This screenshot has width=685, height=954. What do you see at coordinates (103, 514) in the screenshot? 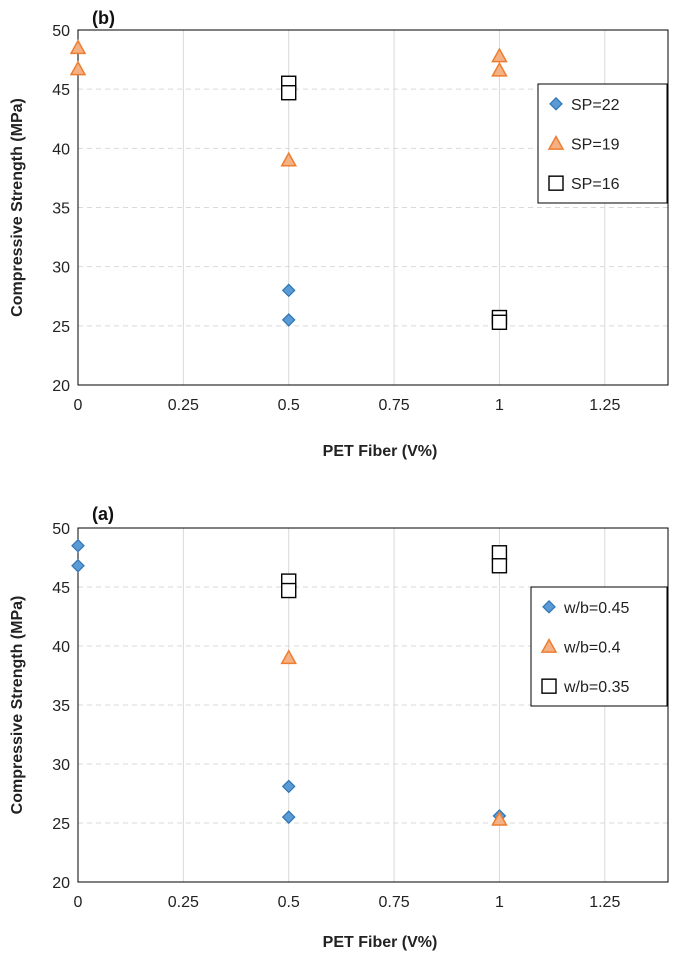
I see `panel-label: (a)` at bounding box center [103, 514].